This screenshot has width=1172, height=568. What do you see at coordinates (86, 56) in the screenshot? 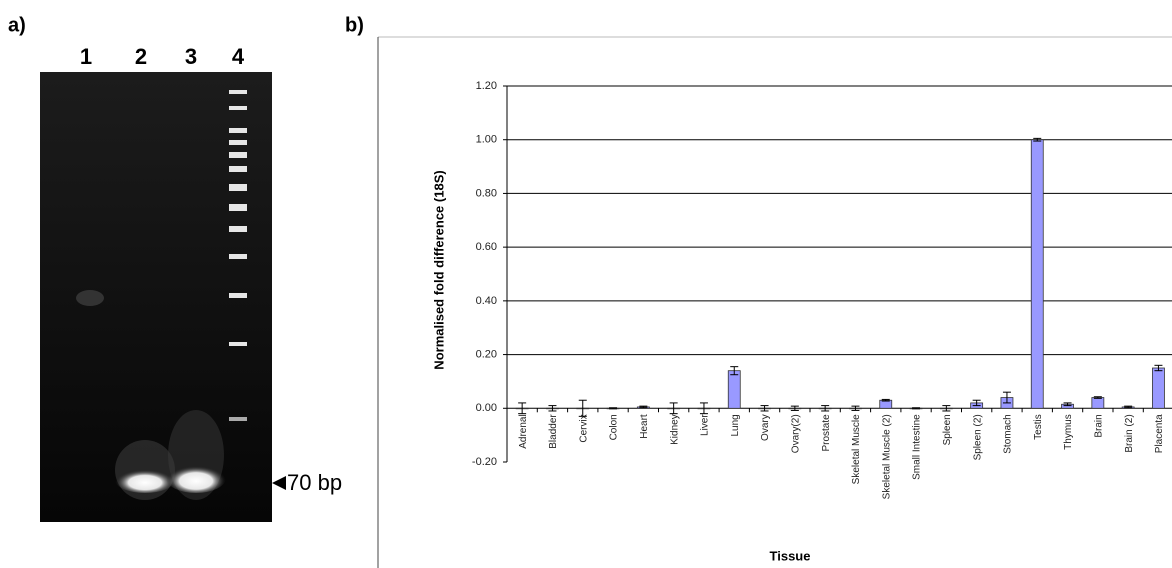
I see `lane-label: 1` at bounding box center [86, 56].